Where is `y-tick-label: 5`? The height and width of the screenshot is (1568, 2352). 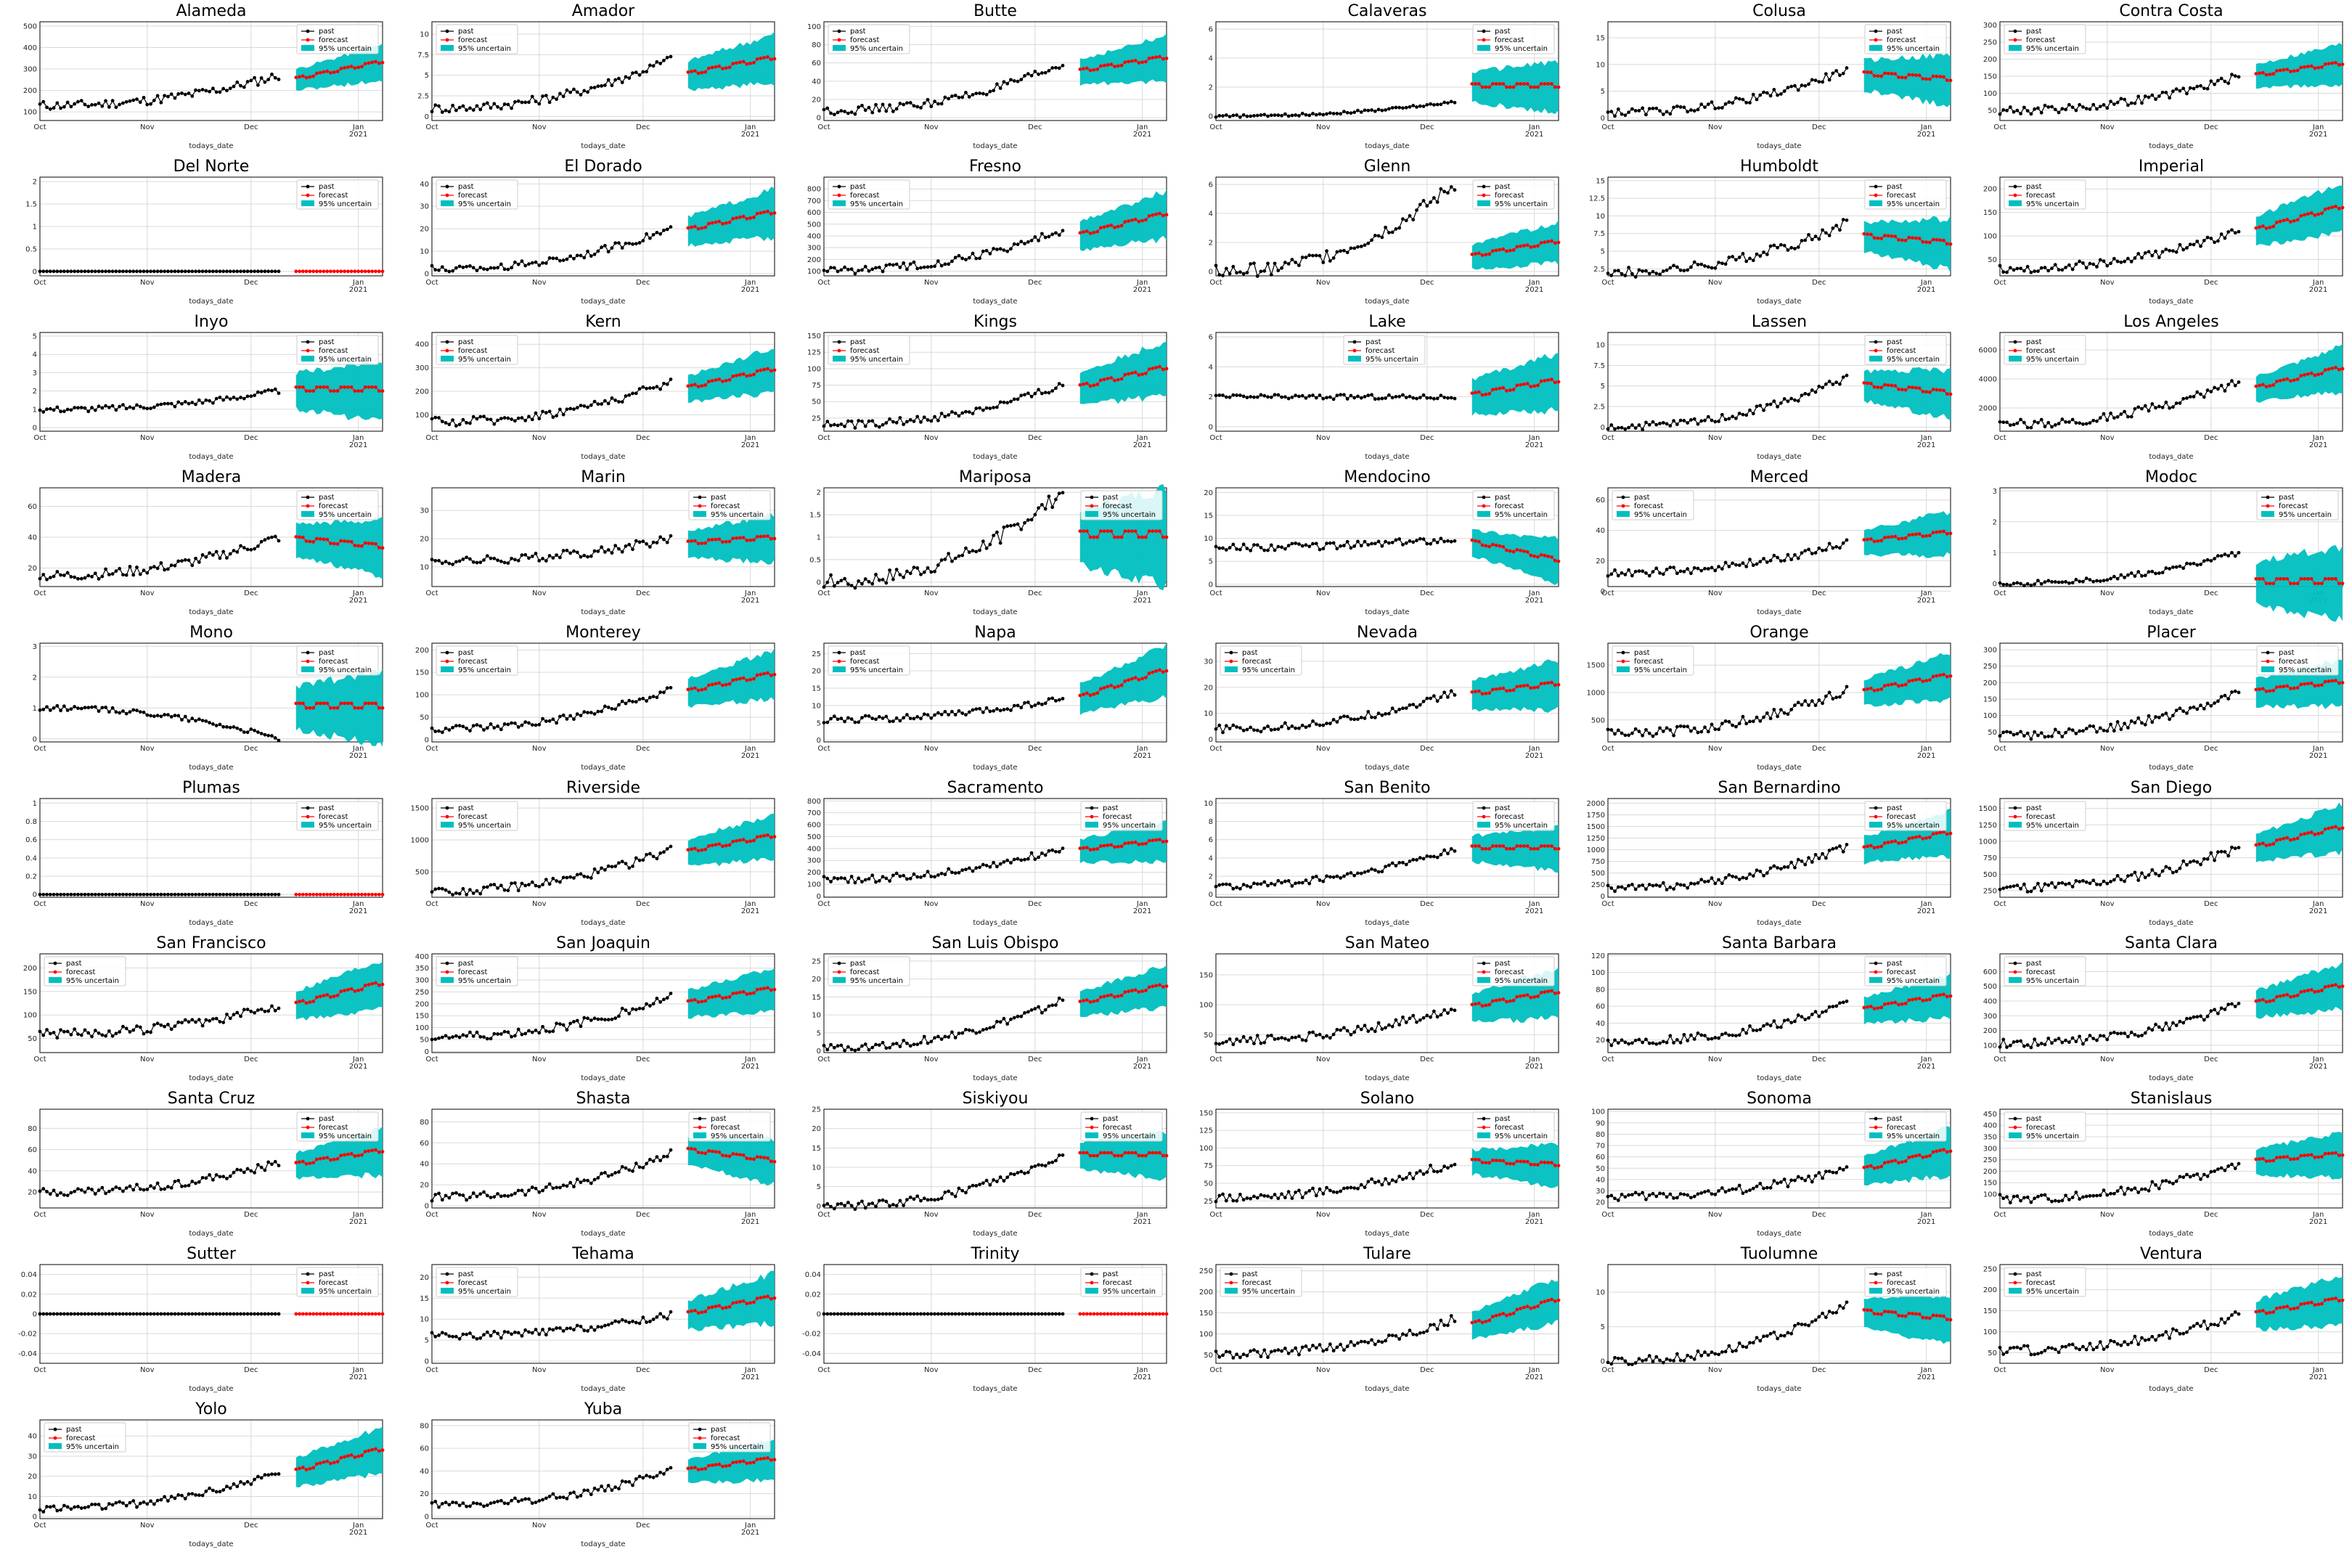 y-tick-label: 5 is located at coordinates (1603, 387).